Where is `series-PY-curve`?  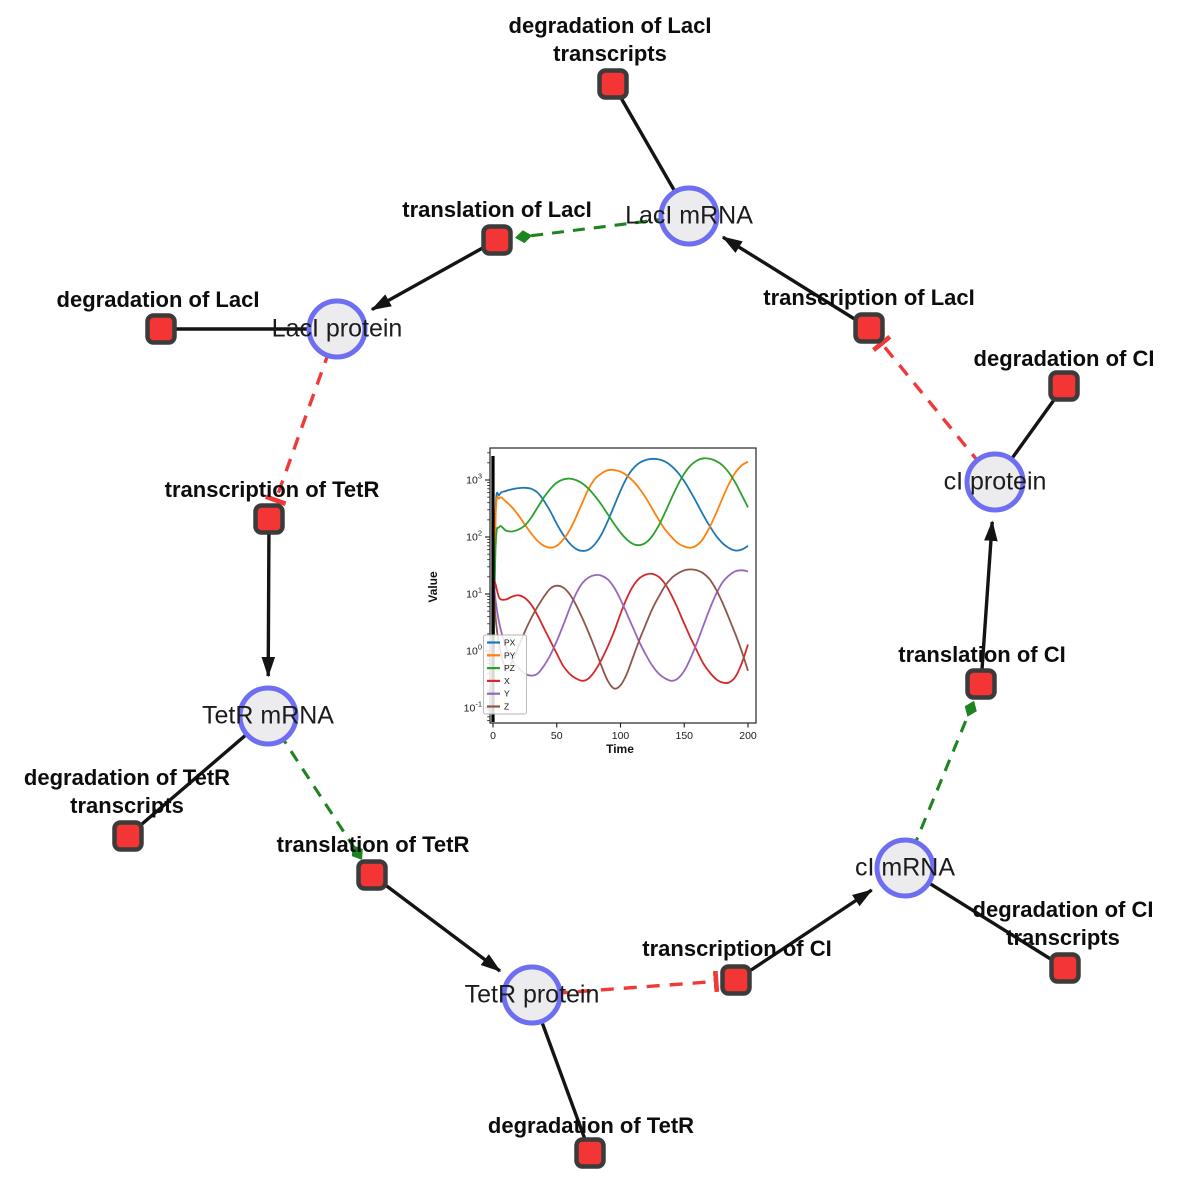 series-PY-curve is located at coordinates (620, 584).